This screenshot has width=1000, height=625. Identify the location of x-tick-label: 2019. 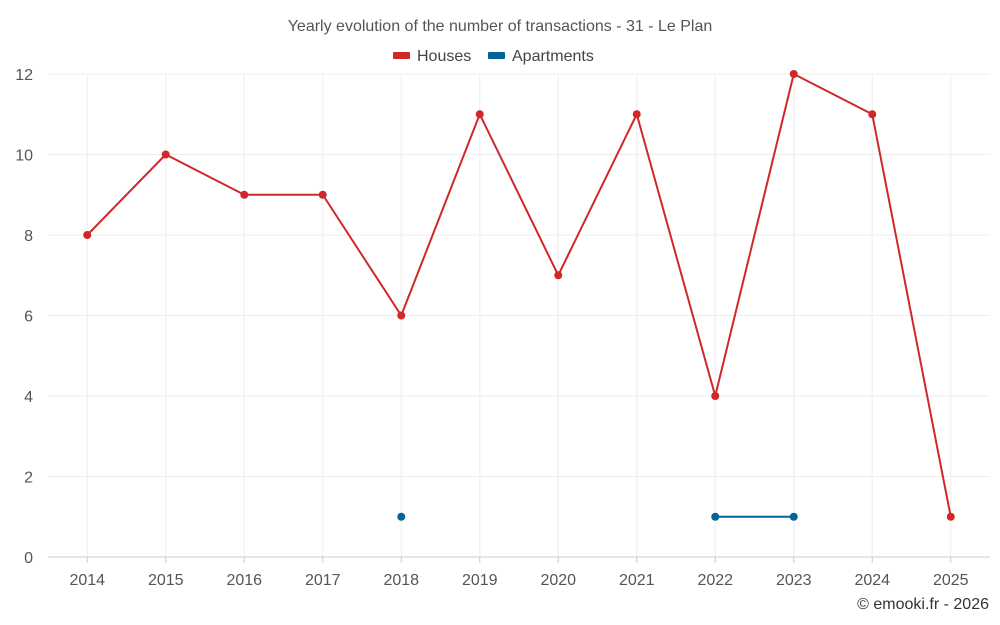
(480, 580).